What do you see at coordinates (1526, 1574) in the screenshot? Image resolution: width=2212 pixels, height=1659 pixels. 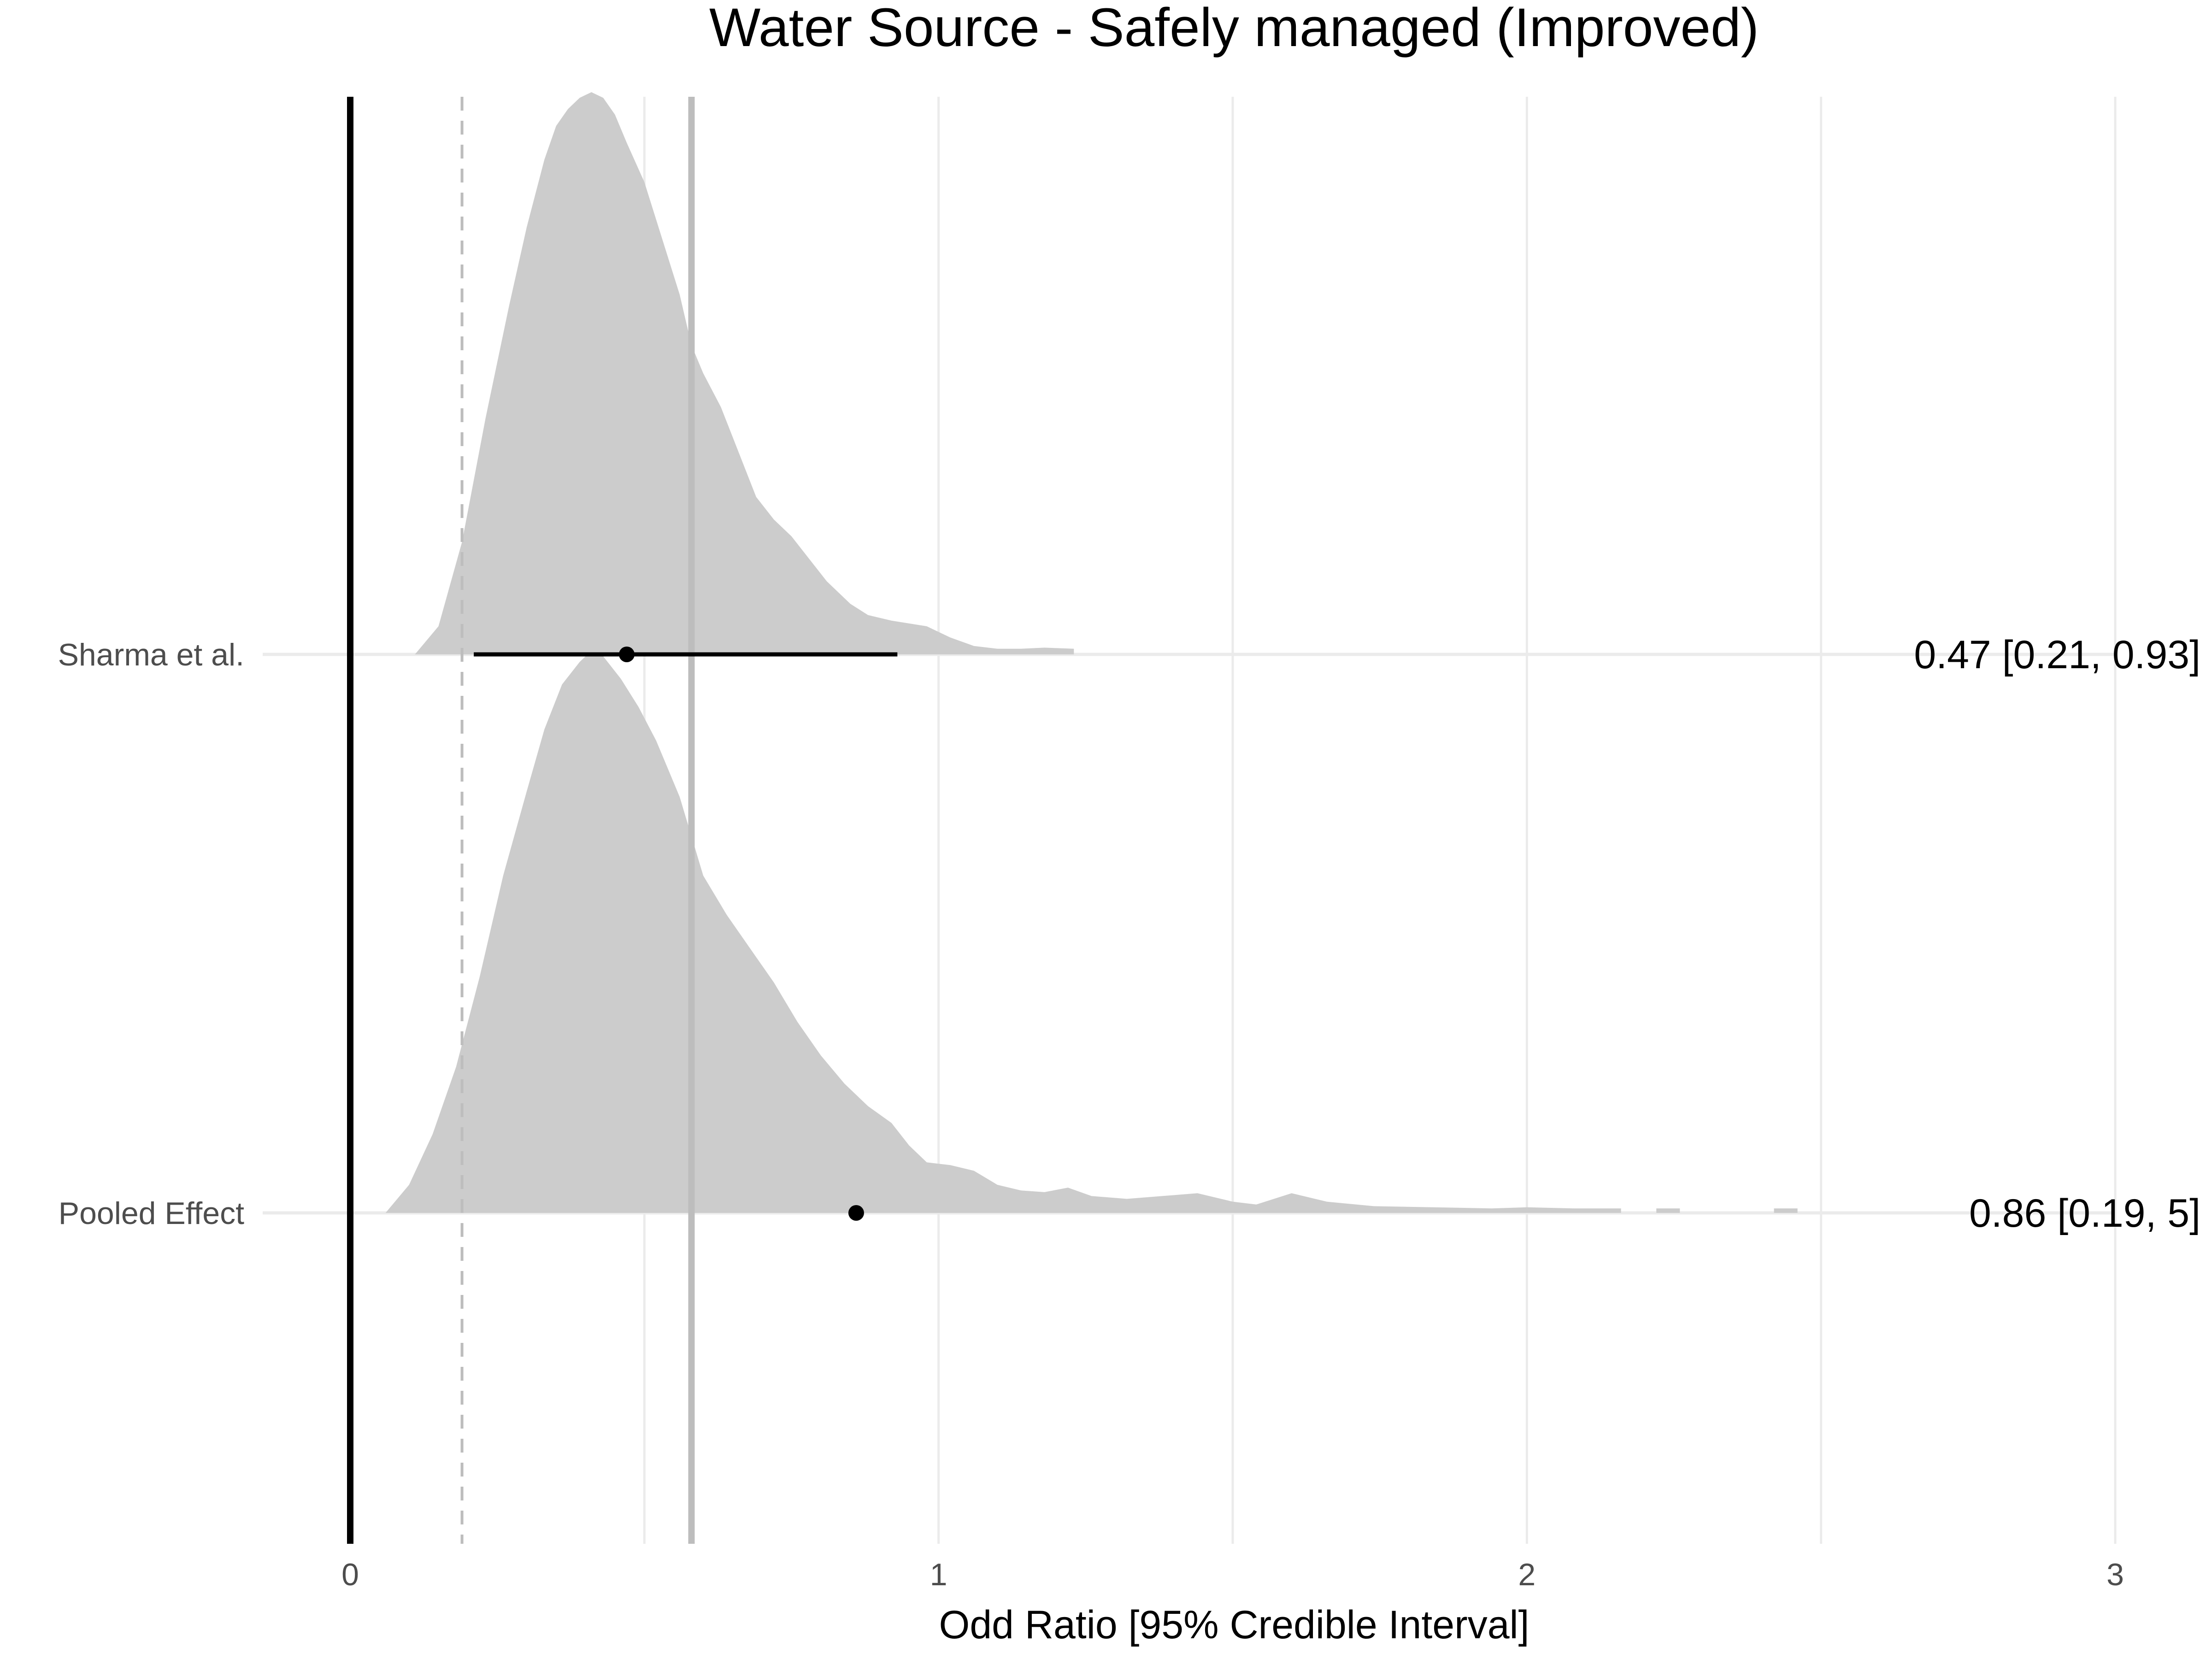 I see `x-tick-label: 2` at bounding box center [1526, 1574].